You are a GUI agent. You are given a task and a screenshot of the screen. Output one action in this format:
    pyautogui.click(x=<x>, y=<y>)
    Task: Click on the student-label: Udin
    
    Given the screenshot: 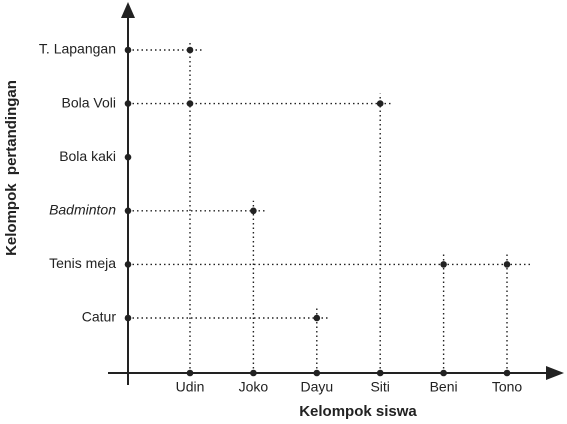 What is the action you would take?
    pyautogui.click(x=190, y=387)
    